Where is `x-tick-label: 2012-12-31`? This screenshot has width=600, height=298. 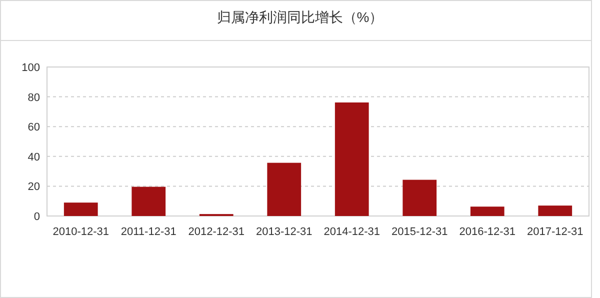 x-tick-label: 2012-12-31 is located at coordinates (216, 232).